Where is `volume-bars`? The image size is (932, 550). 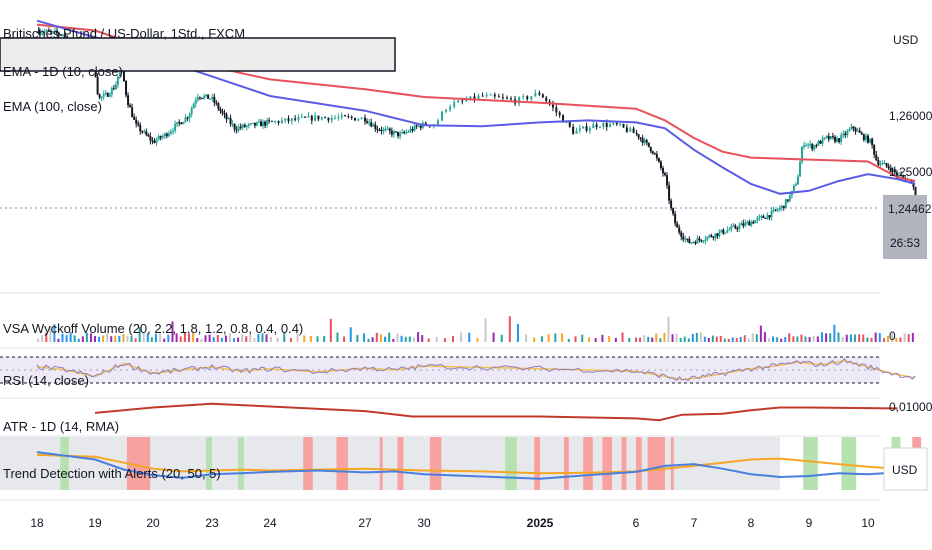
volume-bars is located at coordinates (475, 329).